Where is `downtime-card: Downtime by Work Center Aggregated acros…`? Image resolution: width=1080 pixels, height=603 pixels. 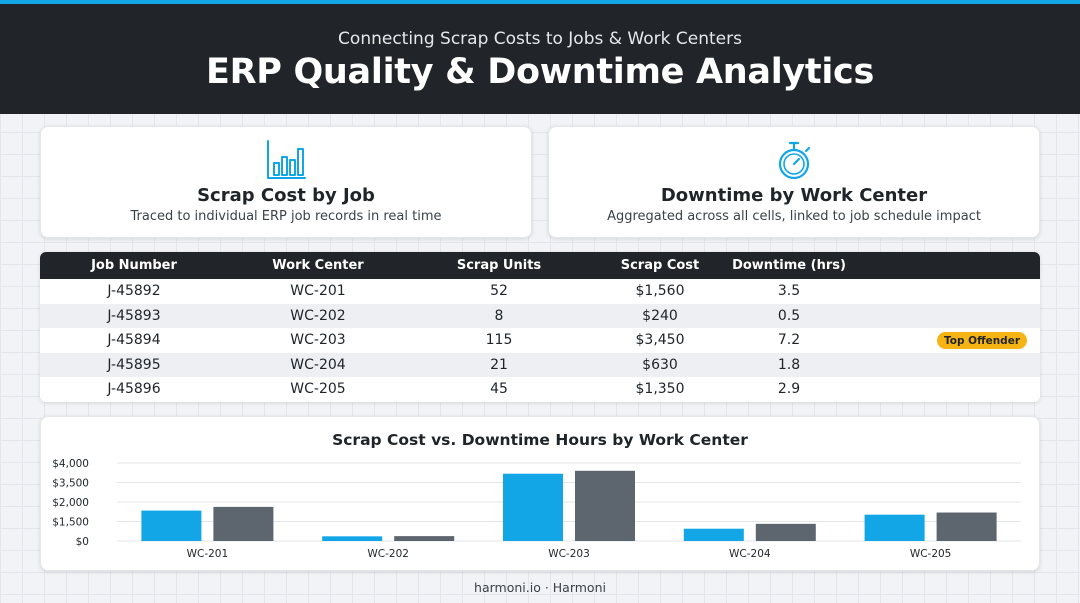 downtime-card: Downtime by Work Center Aggregated acros… is located at coordinates (794, 182).